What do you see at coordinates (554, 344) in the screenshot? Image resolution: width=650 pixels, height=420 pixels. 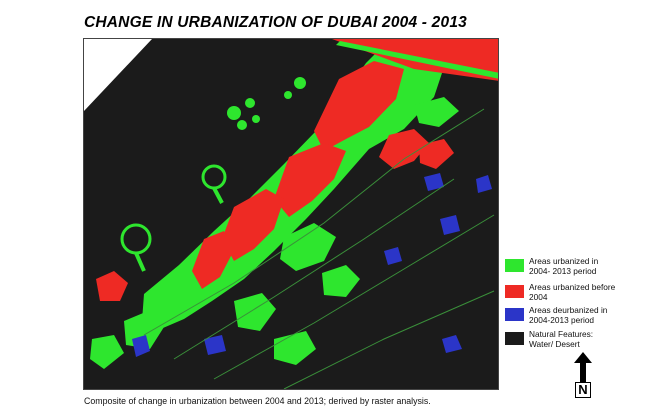 I see `legend-label-line: Water/ Desert` at bounding box center [554, 344].